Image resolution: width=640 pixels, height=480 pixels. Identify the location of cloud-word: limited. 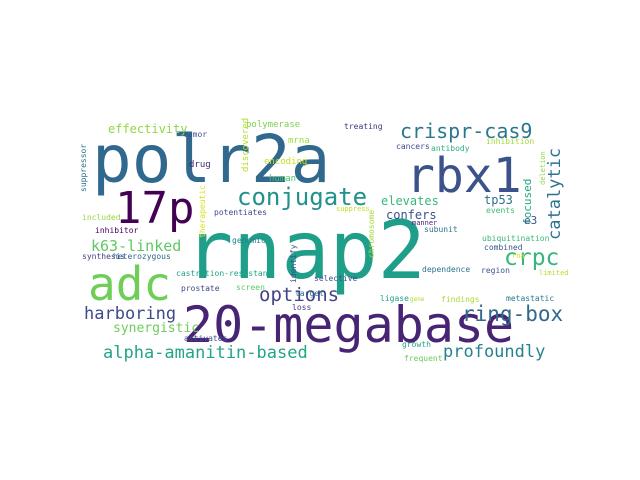
(554, 273).